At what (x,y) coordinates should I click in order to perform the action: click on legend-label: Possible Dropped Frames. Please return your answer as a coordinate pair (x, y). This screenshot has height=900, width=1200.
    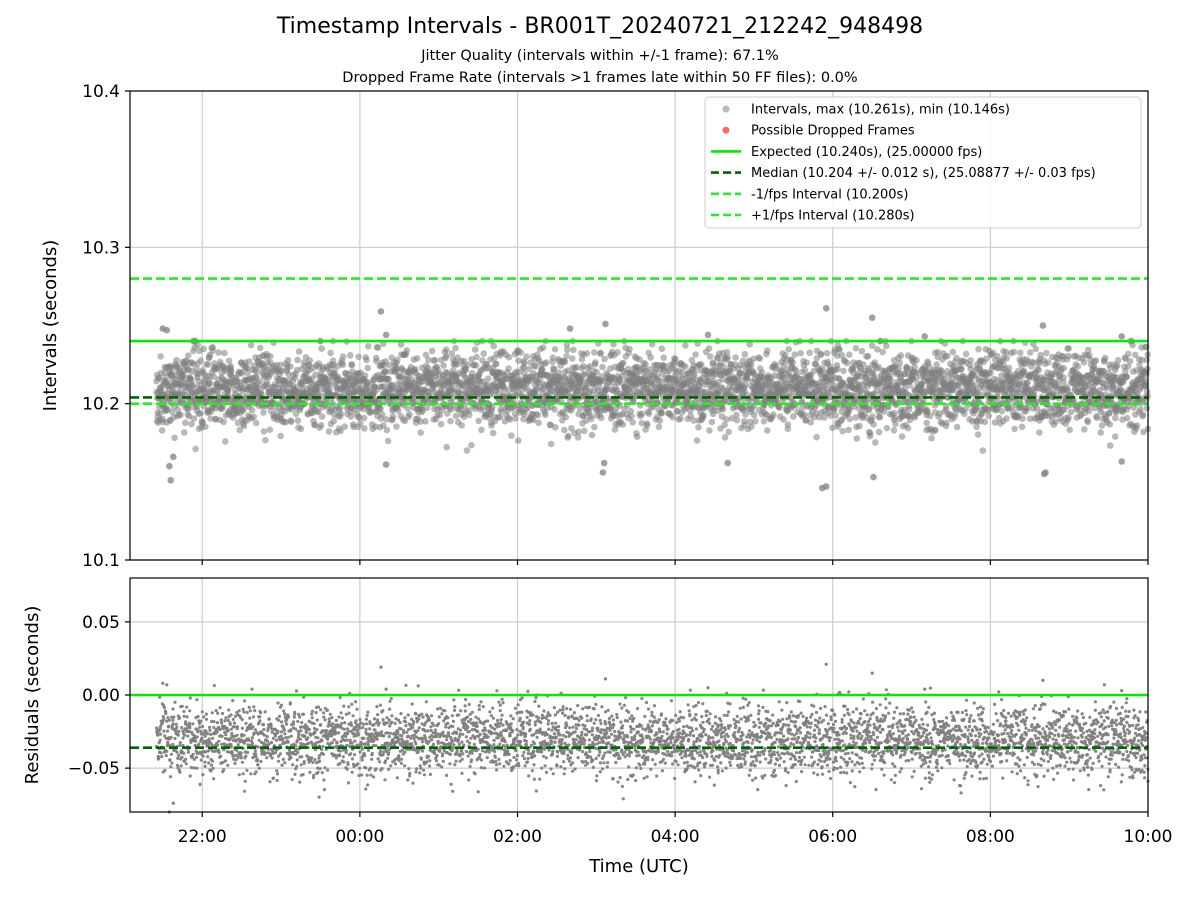
    Looking at the image, I should click on (833, 131).